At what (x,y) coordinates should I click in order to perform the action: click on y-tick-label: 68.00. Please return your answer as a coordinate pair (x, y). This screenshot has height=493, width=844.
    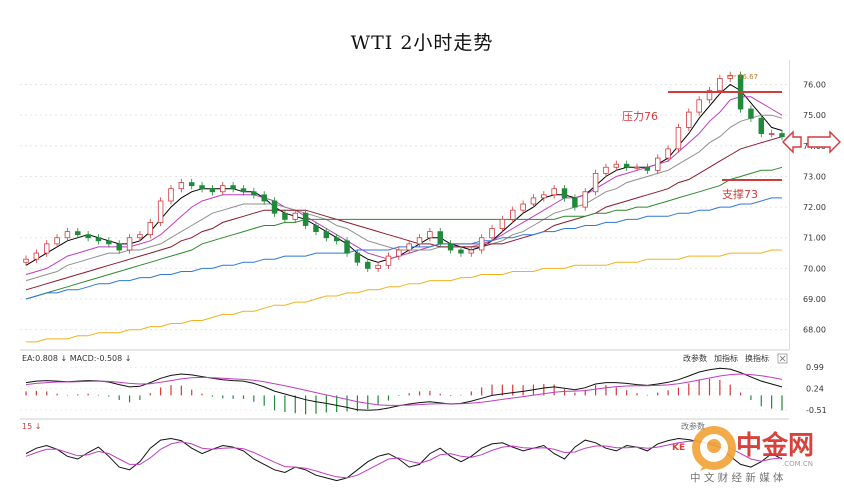
    Looking at the image, I should click on (814, 330).